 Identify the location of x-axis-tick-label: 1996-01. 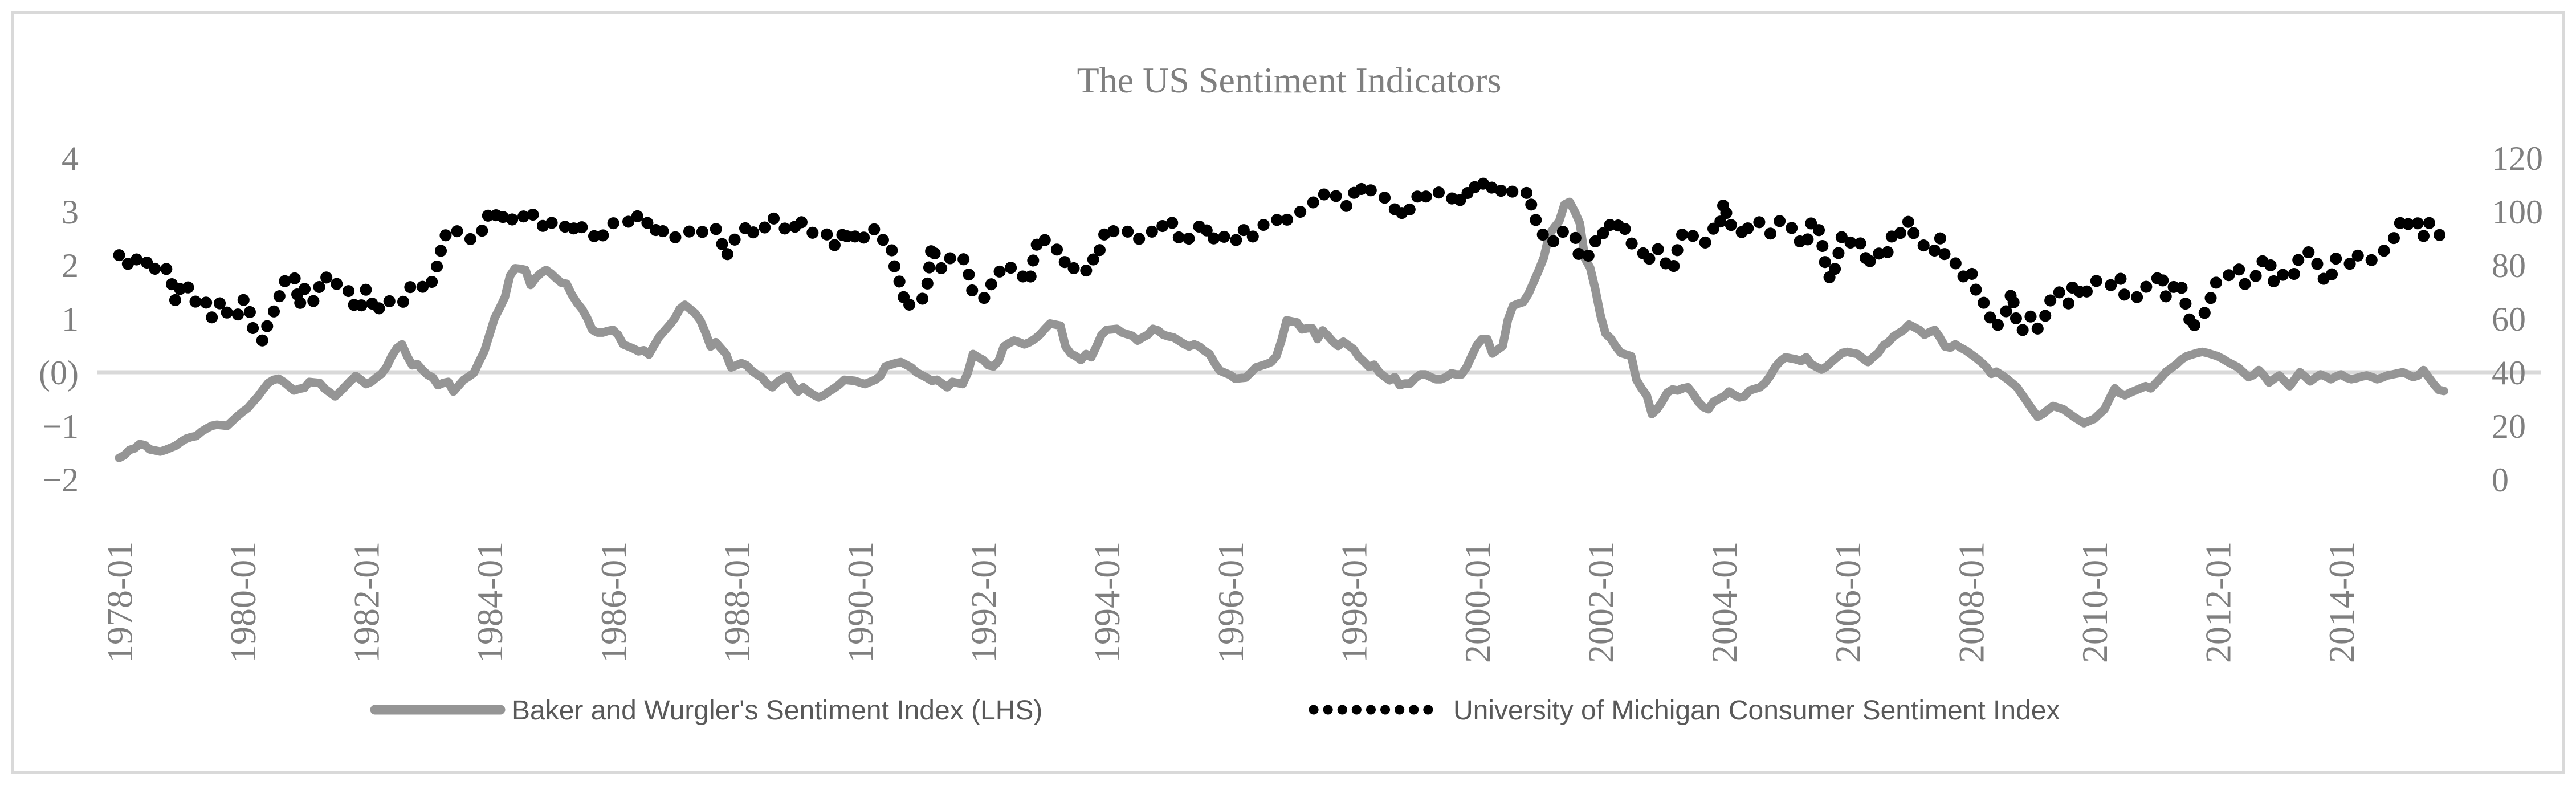
(1230, 602).